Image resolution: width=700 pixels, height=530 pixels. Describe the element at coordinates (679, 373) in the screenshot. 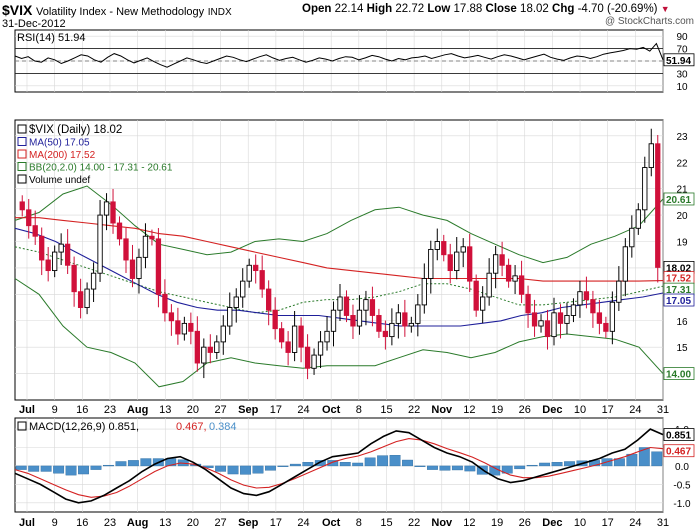

I see `tag-bb-lower-box` at that location.